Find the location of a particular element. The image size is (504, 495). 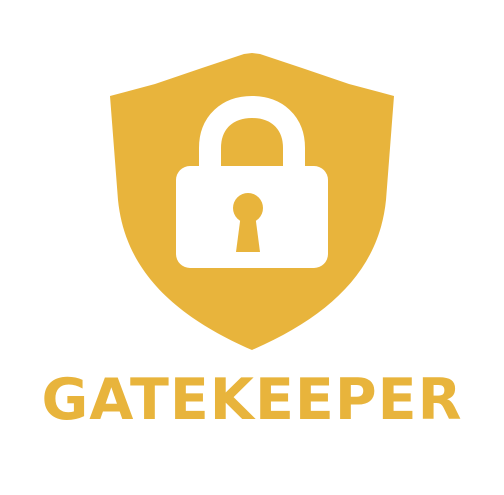

keyhole-circle is located at coordinates (248, 208).